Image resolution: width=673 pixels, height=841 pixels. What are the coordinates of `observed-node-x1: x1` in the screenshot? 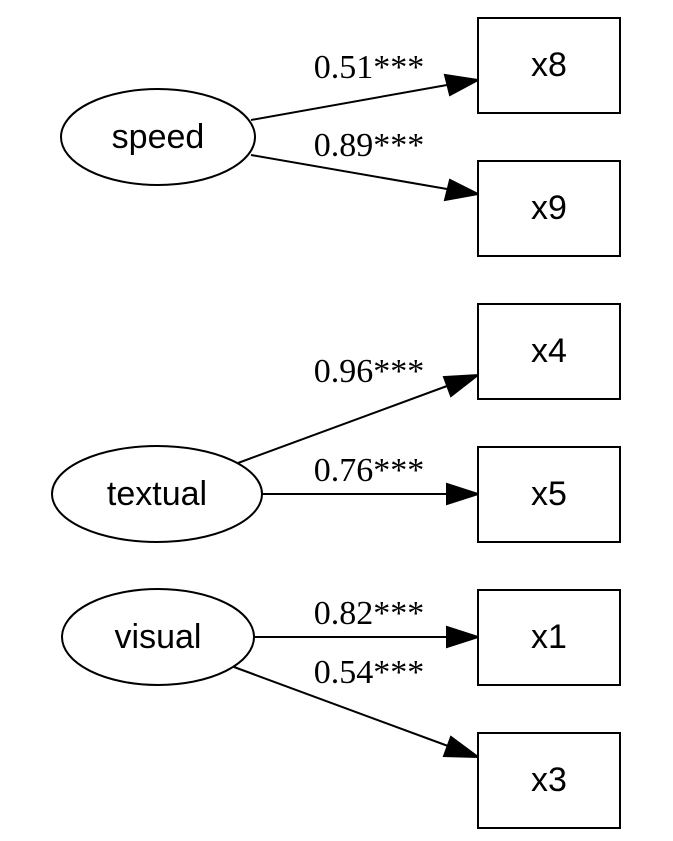 It's located at (549, 637).